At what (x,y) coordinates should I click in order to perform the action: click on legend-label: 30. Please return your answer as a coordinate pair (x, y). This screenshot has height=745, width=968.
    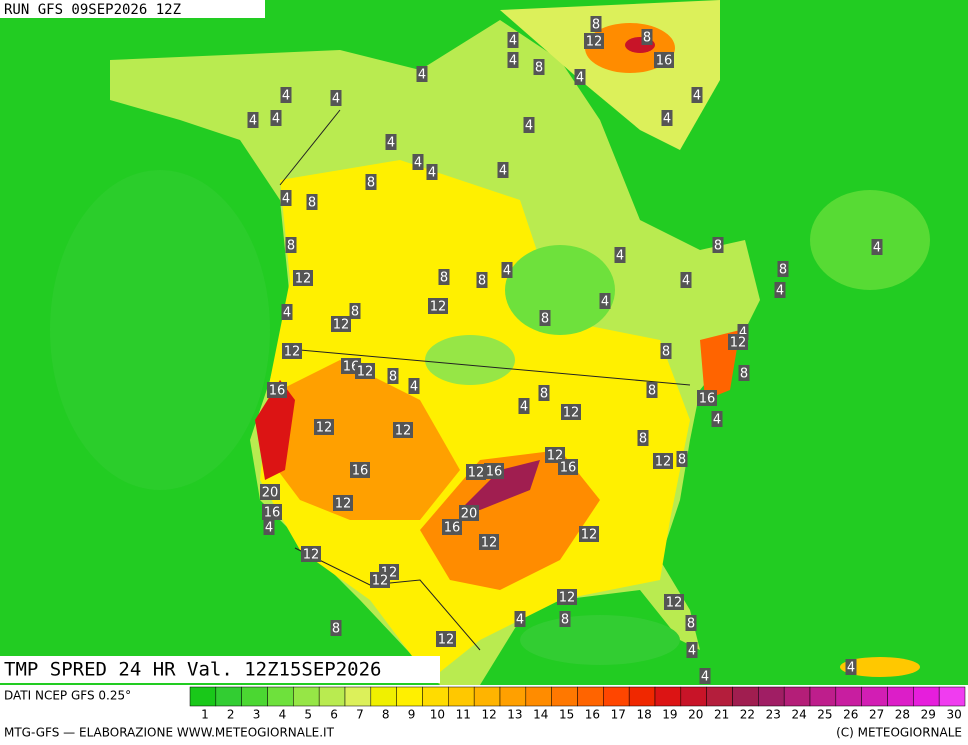
    Looking at the image, I should click on (953, 715).